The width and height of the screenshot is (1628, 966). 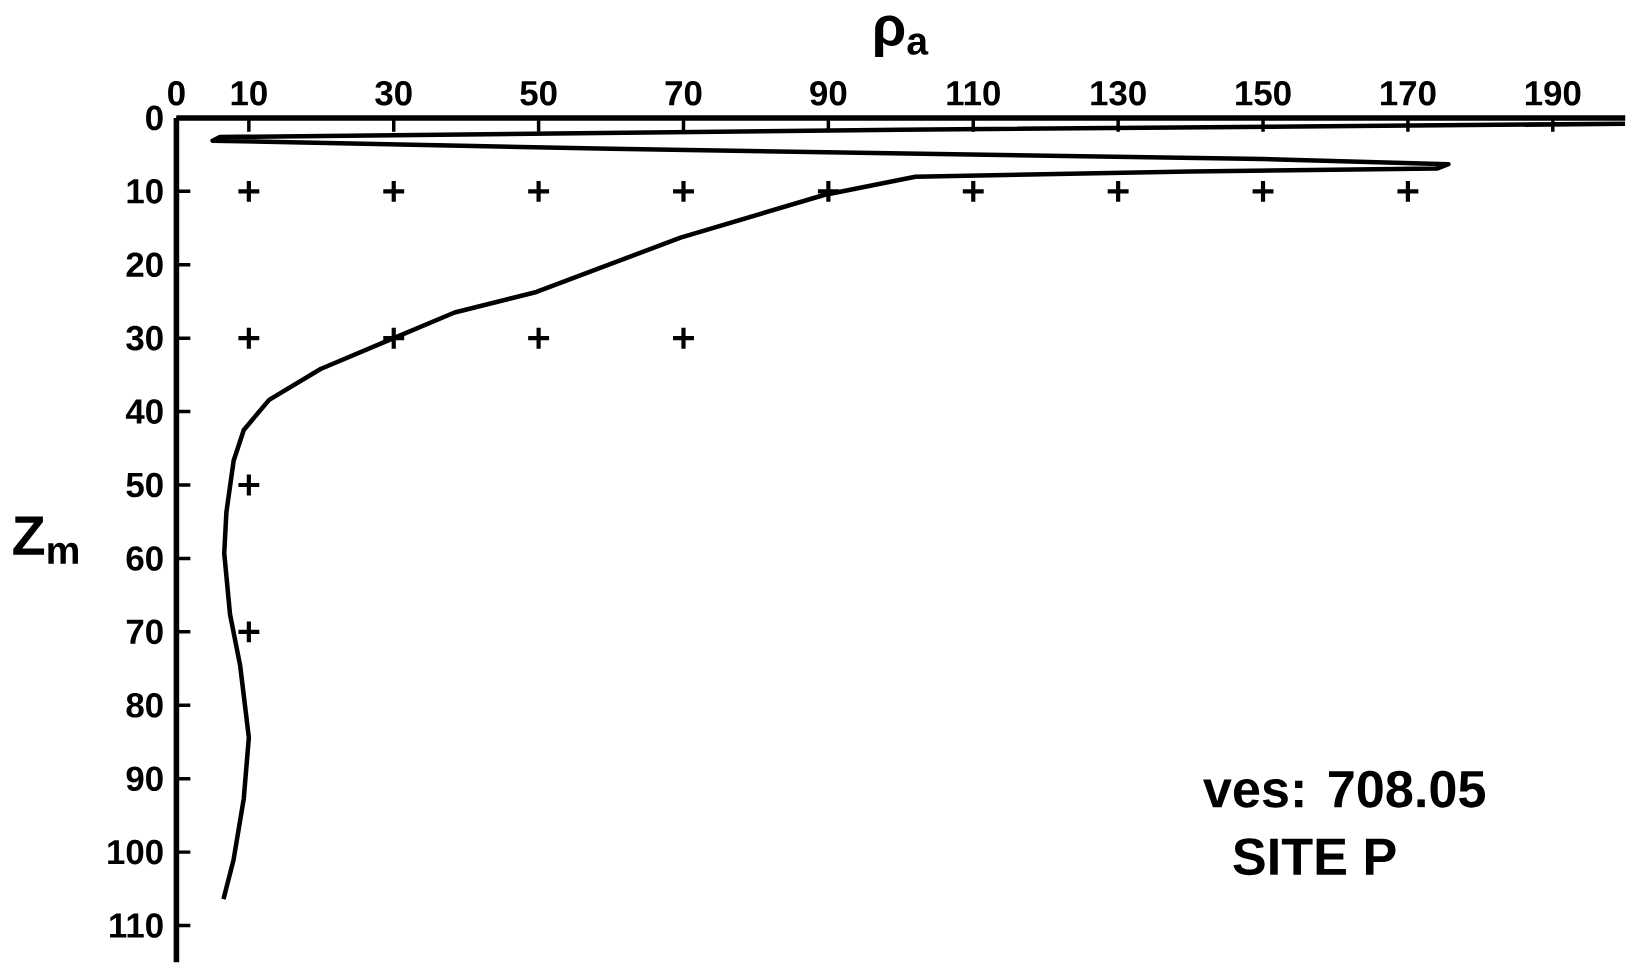 I want to click on x-tick-label: 90, so click(x=828, y=93).